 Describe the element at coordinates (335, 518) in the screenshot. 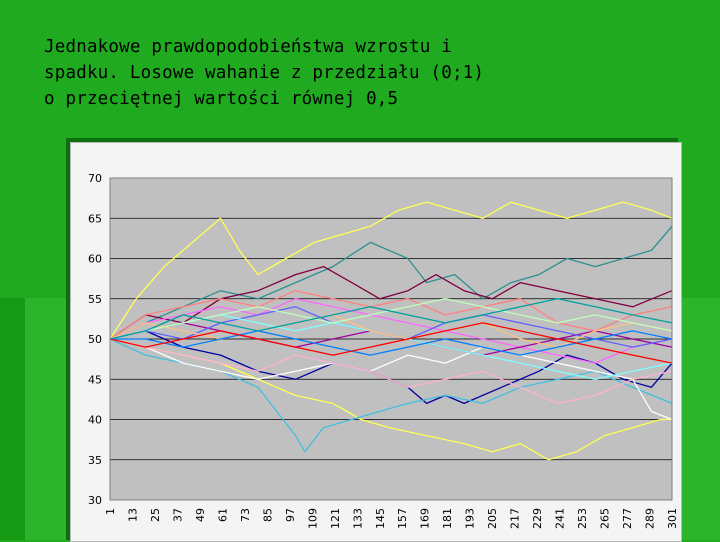

I see `x-tick-label: 121` at that location.